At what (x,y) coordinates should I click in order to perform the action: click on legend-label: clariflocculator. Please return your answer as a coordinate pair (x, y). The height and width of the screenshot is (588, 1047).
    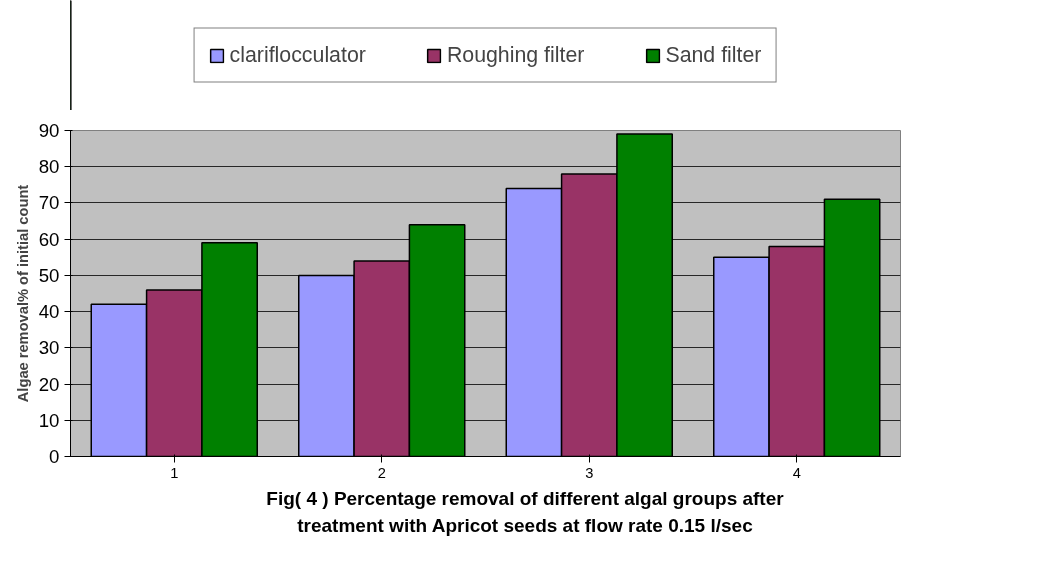
    Looking at the image, I should click on (297, 55).